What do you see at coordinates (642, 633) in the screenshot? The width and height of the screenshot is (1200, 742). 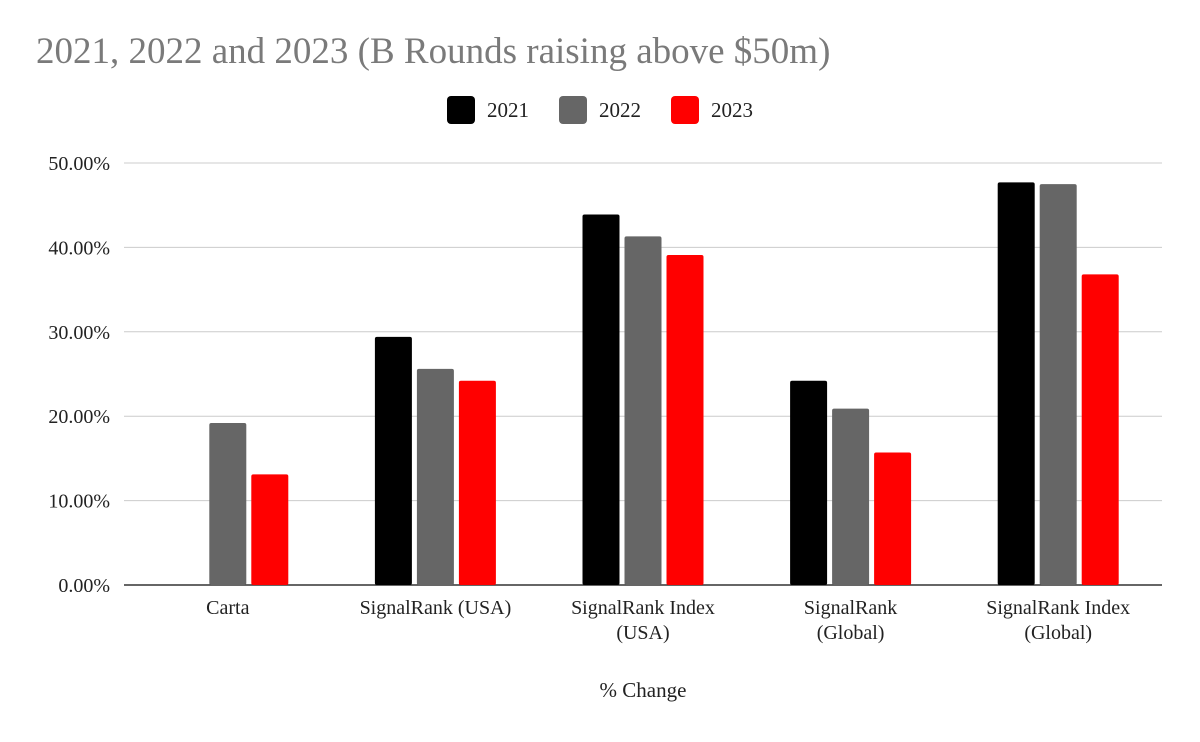 I see `x-tick-label: (USA)` at bounding box center [642, 633].